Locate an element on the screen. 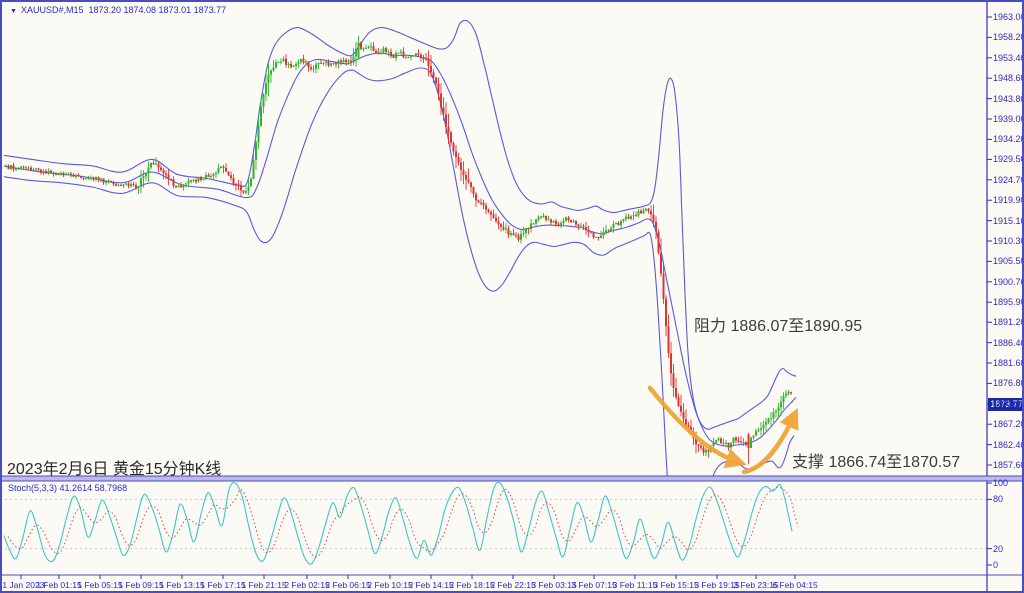 This screenshot has height=593, width=1024. stoch-scale-label: 20 is located at coordinates (998, 548).